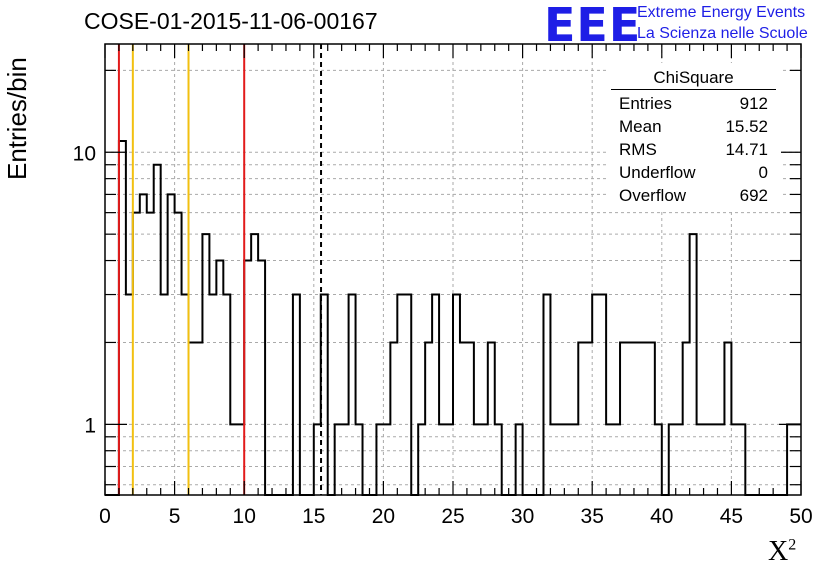 This screenshot has width=836, height=572. What do you see at coordinates (244, 516) in the screenshot?
I see `x-tick-label: 10` at bounding box center [244, 516].